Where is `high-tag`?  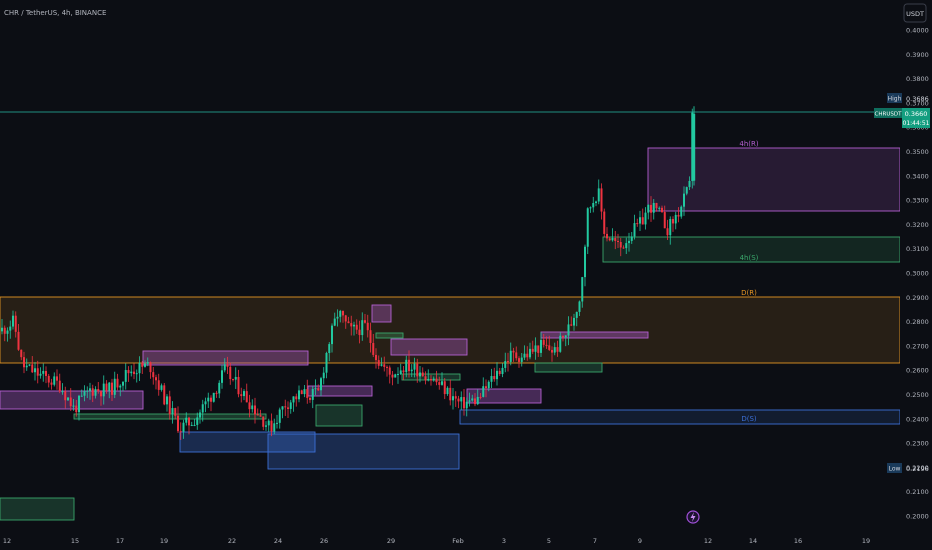 high-tag is located at coordinates (894, 98).